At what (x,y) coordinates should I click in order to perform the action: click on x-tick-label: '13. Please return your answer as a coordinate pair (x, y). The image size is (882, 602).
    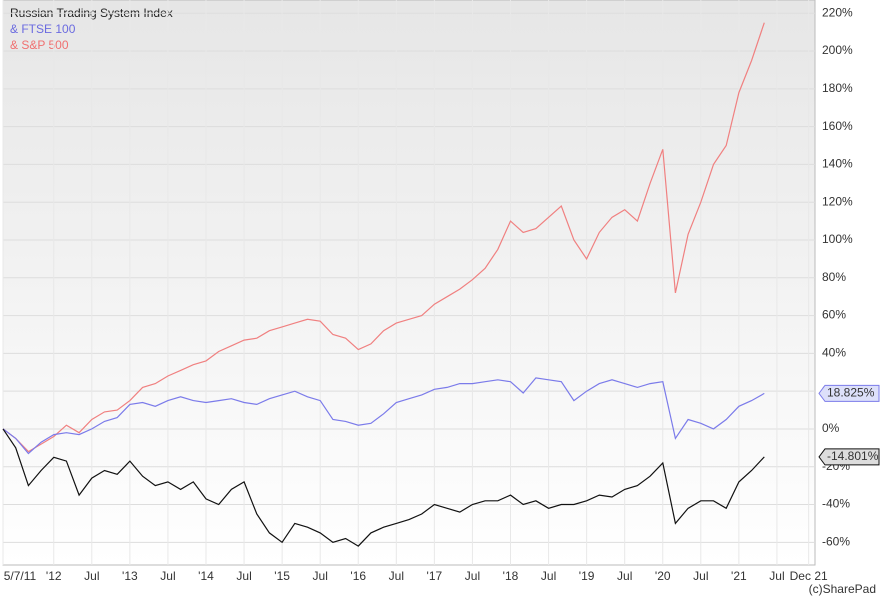
    Looking at the image, I should click on (130, 576).